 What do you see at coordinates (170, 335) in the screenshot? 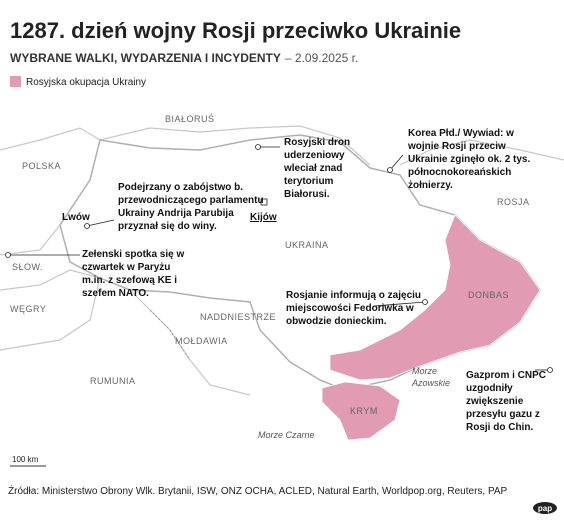
I see `transnistria` at bounding box center [170, 335].